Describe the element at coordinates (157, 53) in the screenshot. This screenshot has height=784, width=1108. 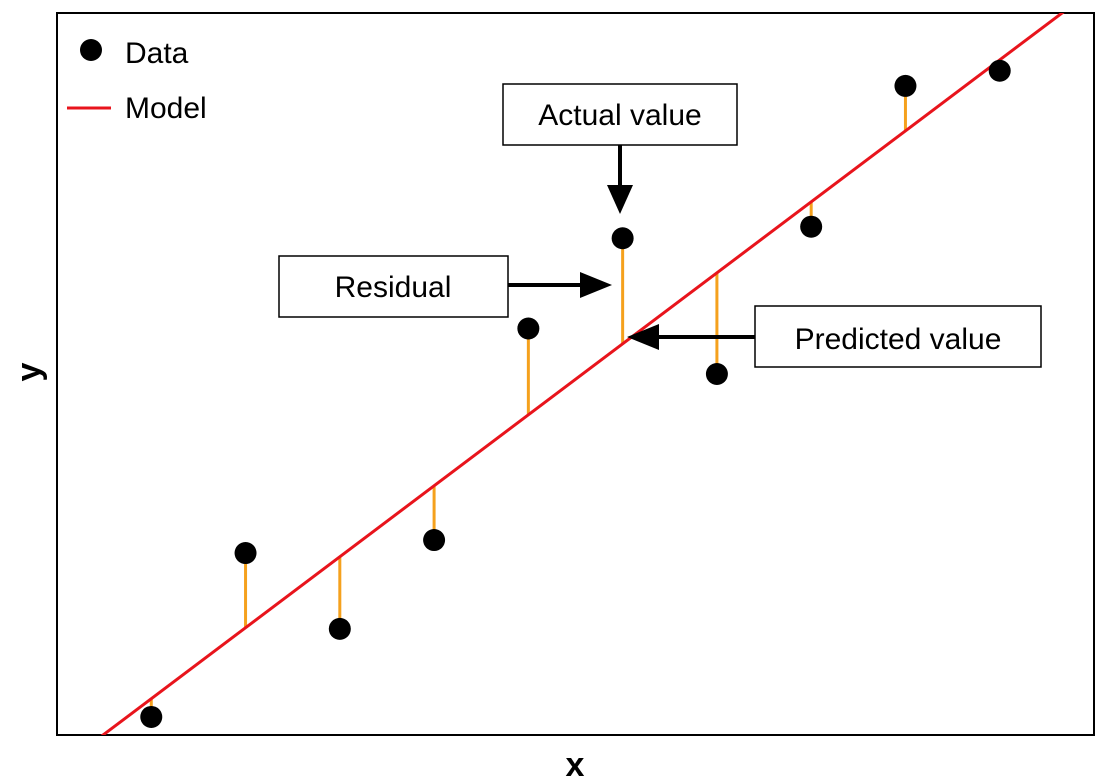
I see `legend-data-label: Data` at that location.